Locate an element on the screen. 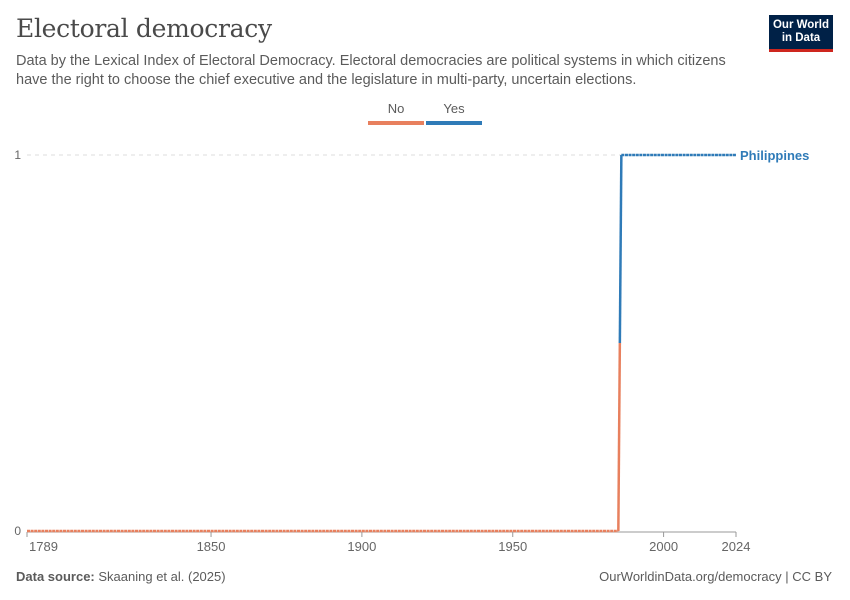  data-source: Data source: Skaaning et al. (2025) is located at coordinates (121, 576).